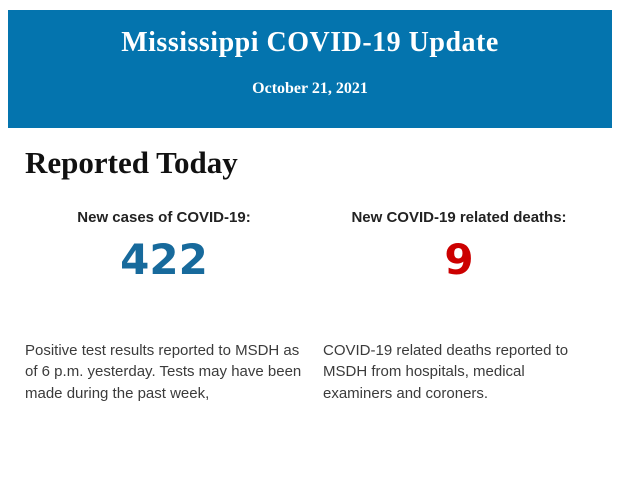 The image size is (620, 483). What do you see at coordinates (131, 162) in the screenshot?
I see `section-heading: Reported Today` at bounding box center [131, 162].